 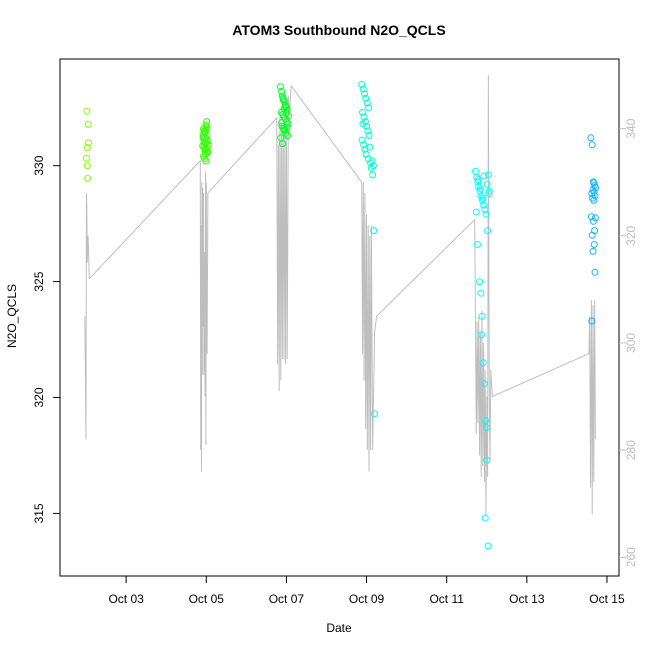 What do you see at coordinates (338, 30) in the screenshot?
I see `chart-title: ATOM3 Southbound N2O_QCLS` at bounding box center [338, 30].